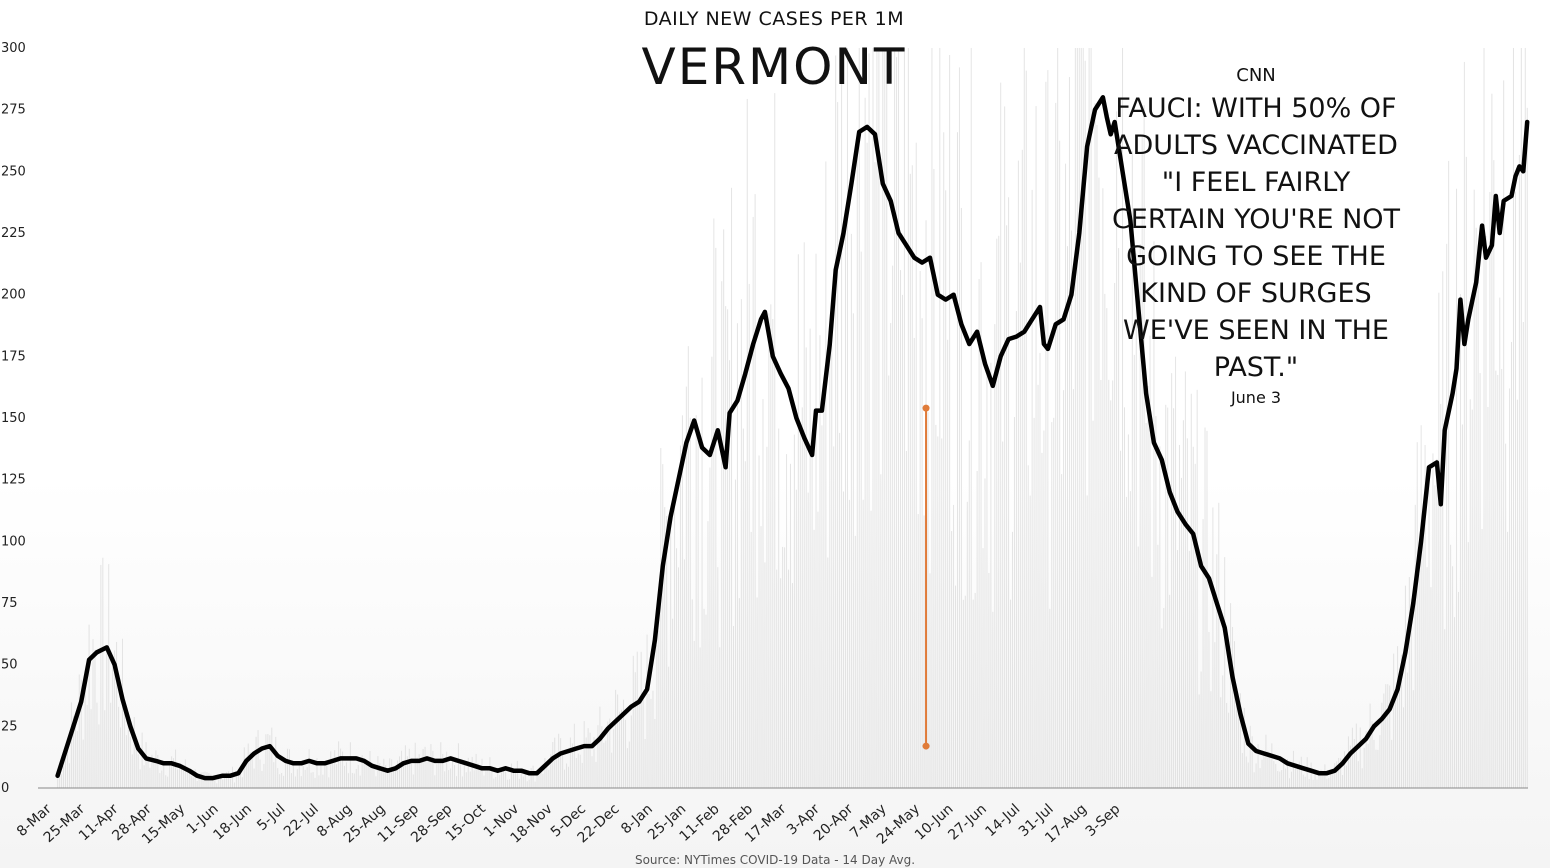 This screenshot has width=1550, height=868. I want to click on y-tick-label: 50, so click(9, 665).